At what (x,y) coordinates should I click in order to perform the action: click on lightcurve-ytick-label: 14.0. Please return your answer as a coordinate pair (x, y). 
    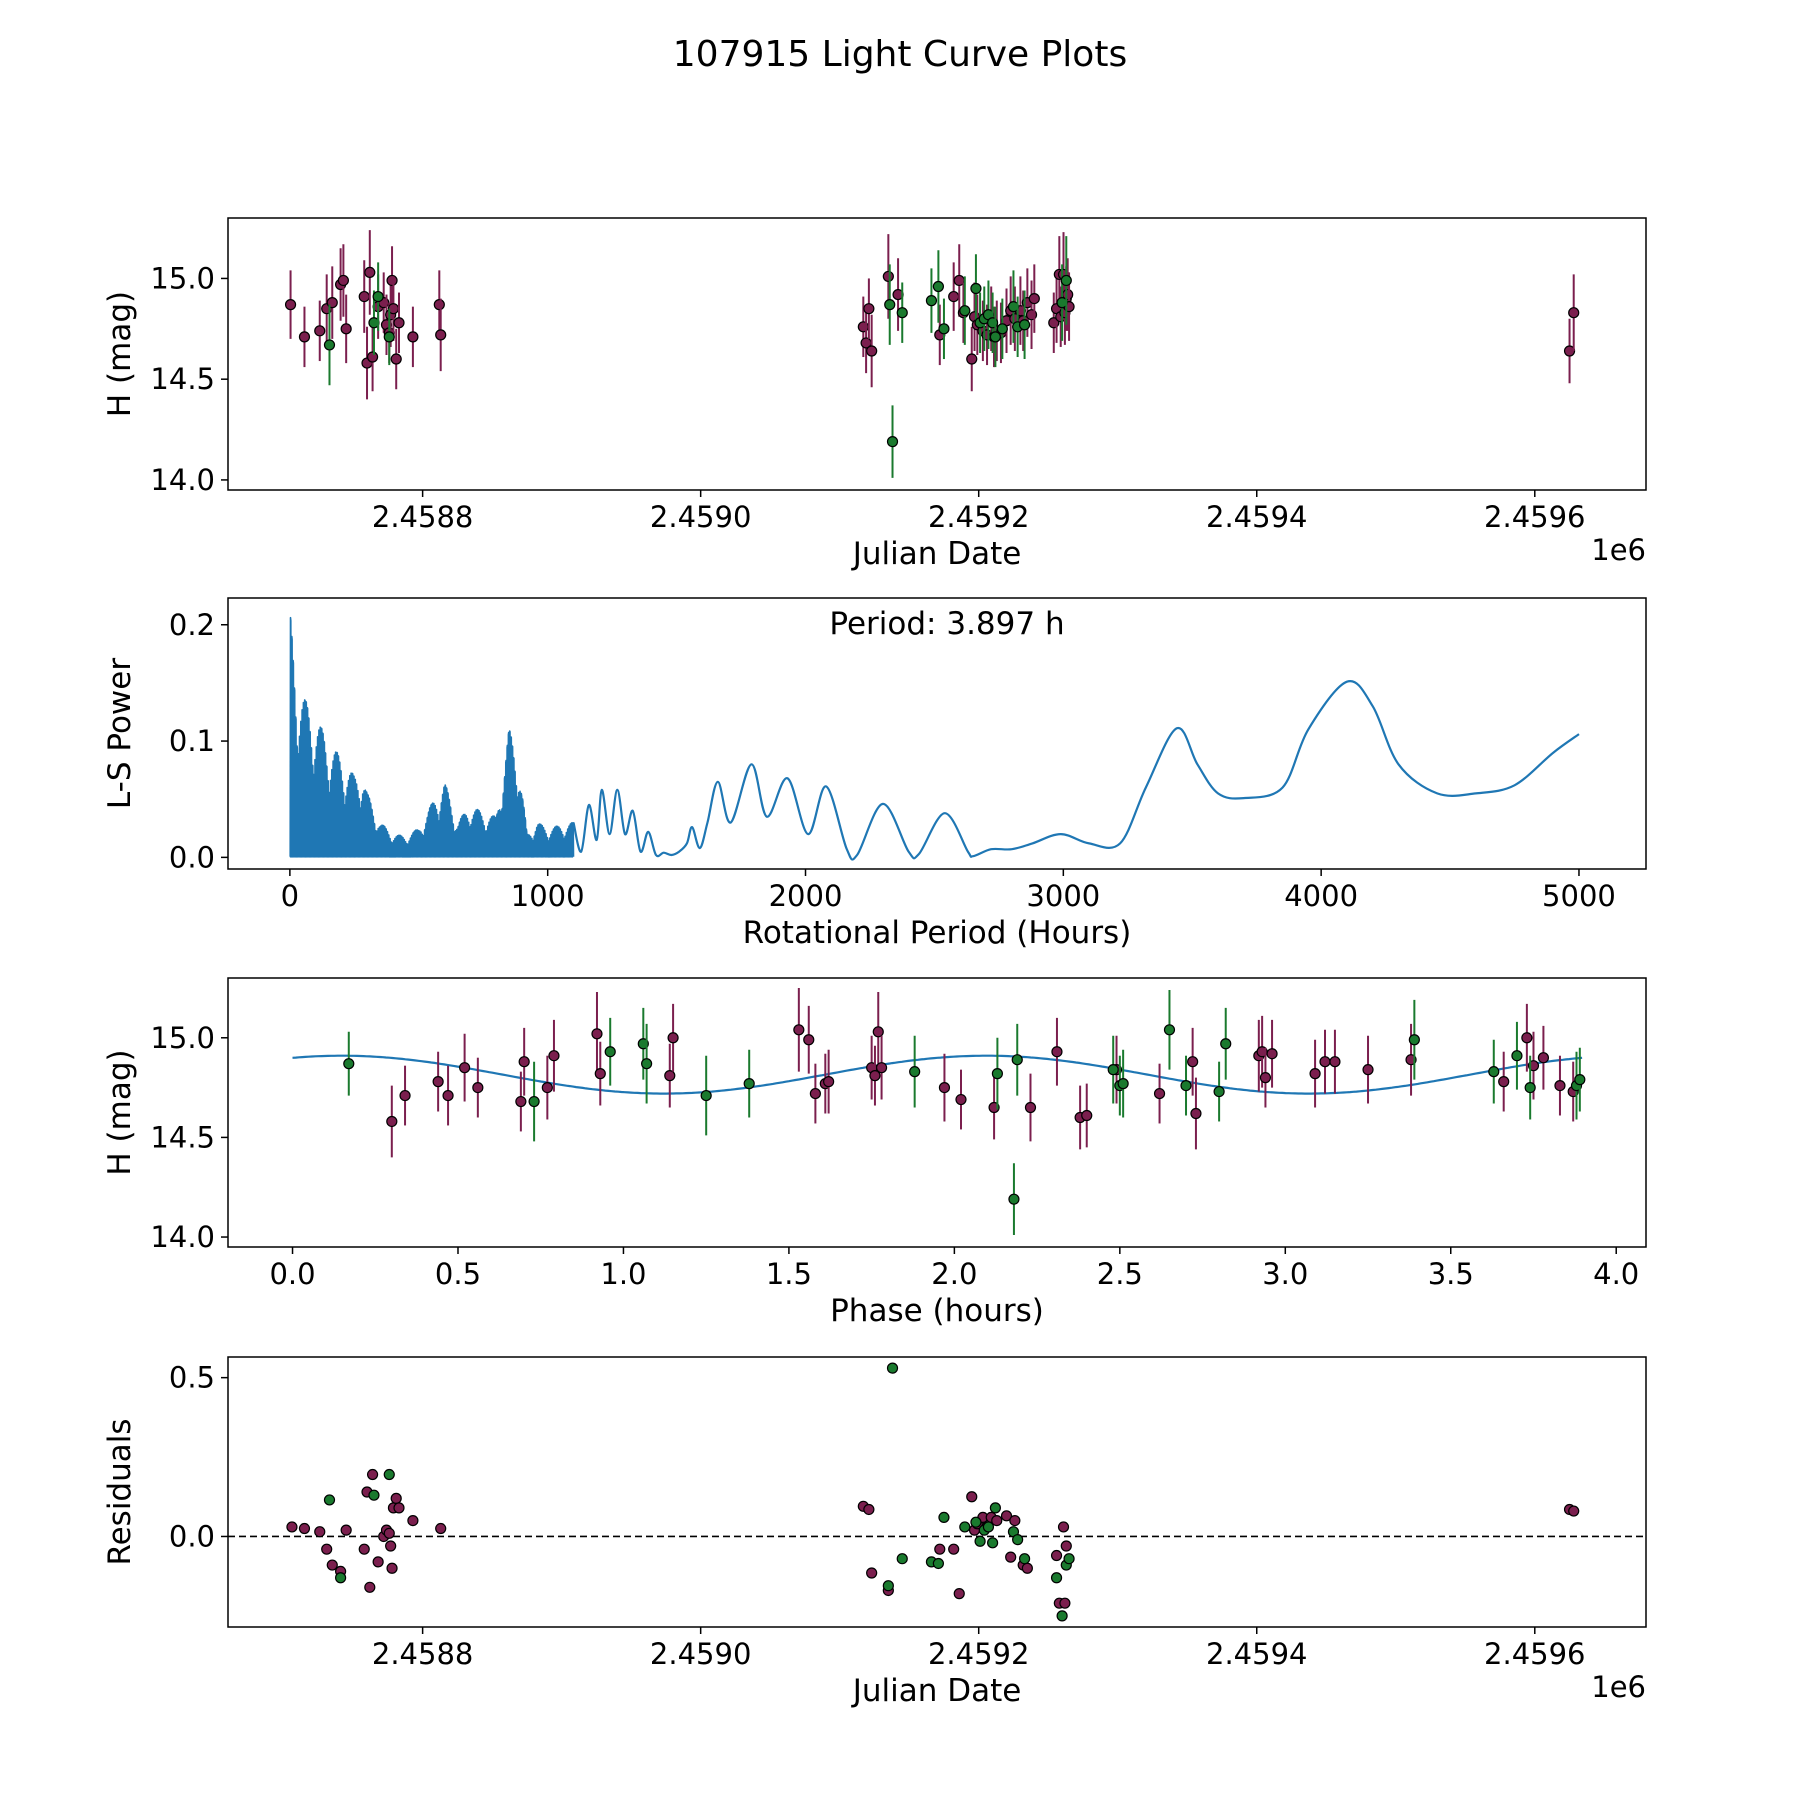
    Looking at the image, I should click on (182, 480).